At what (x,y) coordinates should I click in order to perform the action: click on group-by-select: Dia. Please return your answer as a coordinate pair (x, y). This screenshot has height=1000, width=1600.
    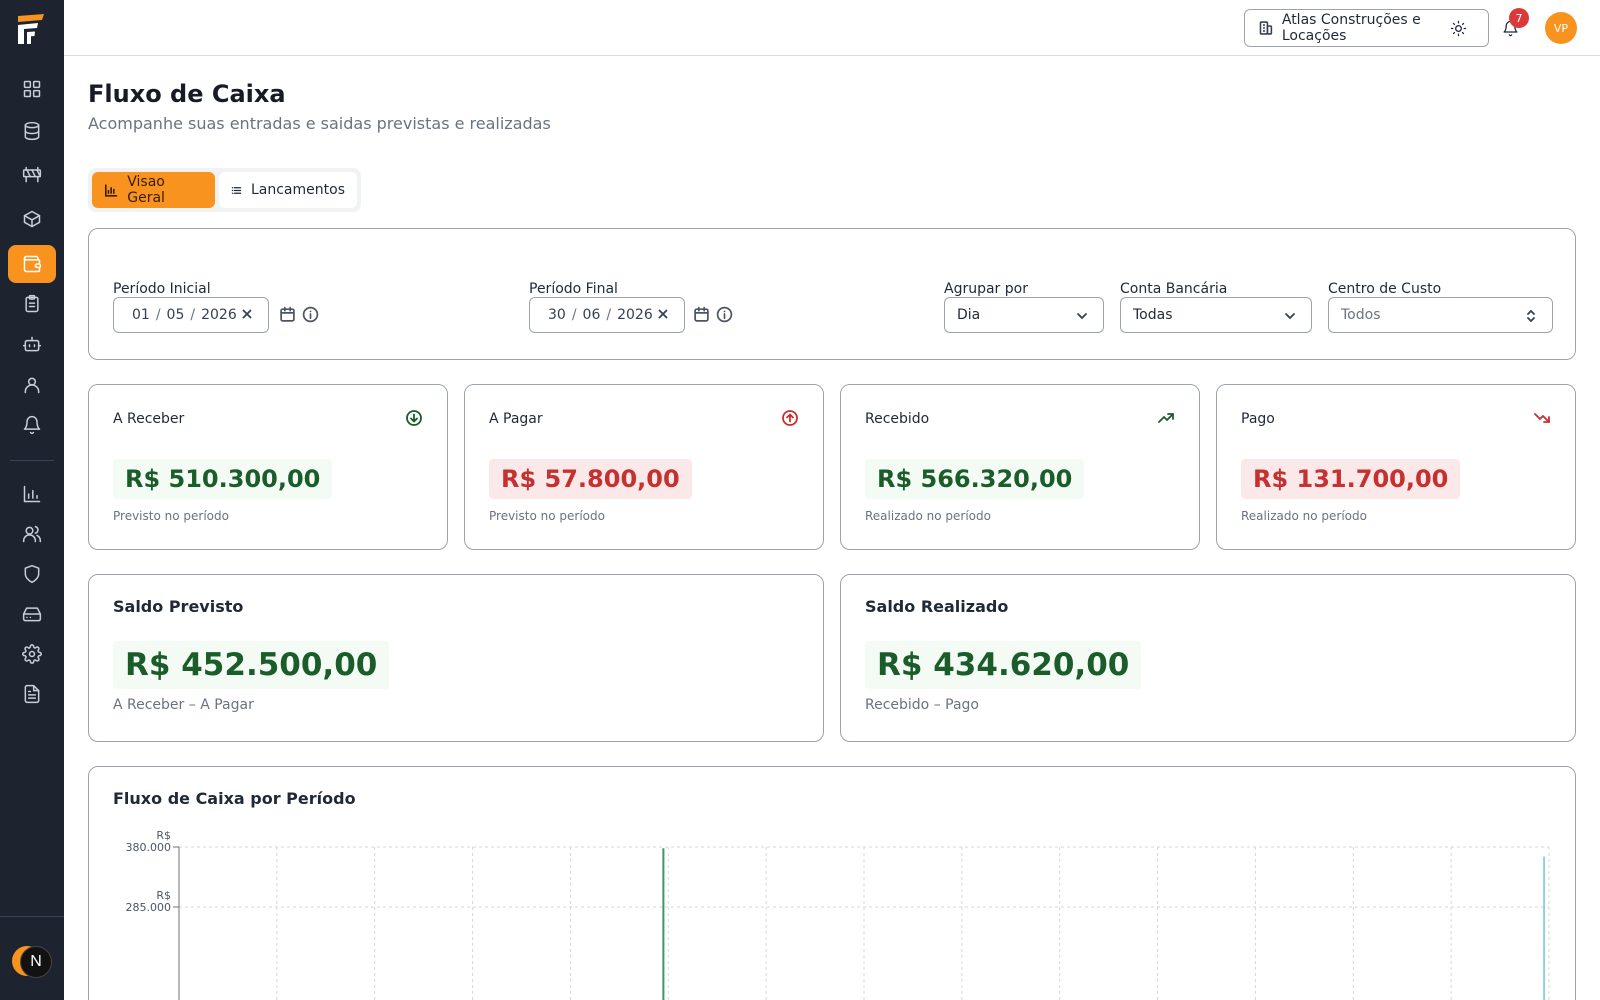
    Looking at the image, I should click on (1024, 315).